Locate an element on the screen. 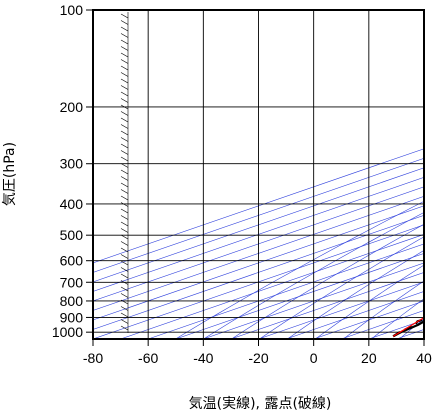 The image size is (435, 412). y-tick-label: 1000 is located at coordinates (67, 332).